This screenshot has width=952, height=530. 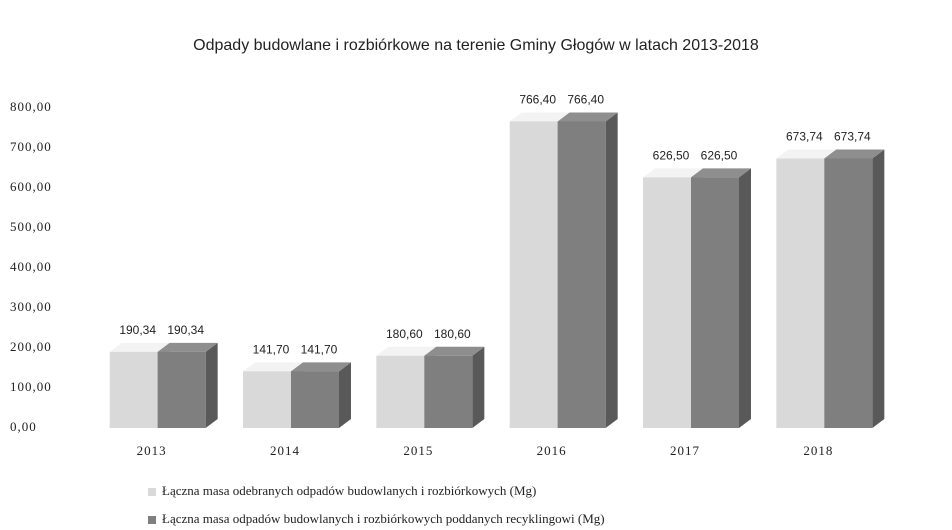 What do you see at coordinates (285, 450) in the screenshot?
I see `x-tick-label: 2014` at bounding box center [285, 450].